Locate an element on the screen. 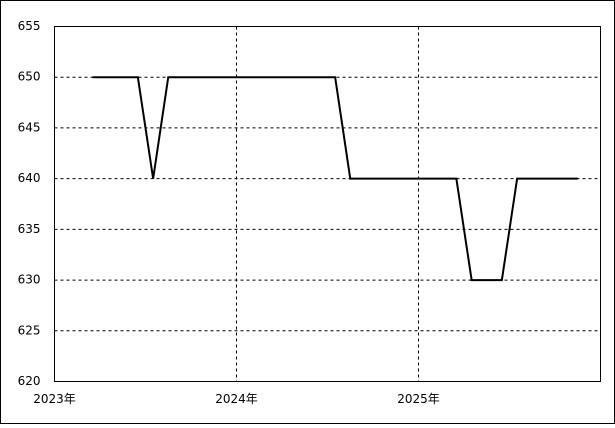  x-tick-label: 2023年 is located at coordinates (54, 399).